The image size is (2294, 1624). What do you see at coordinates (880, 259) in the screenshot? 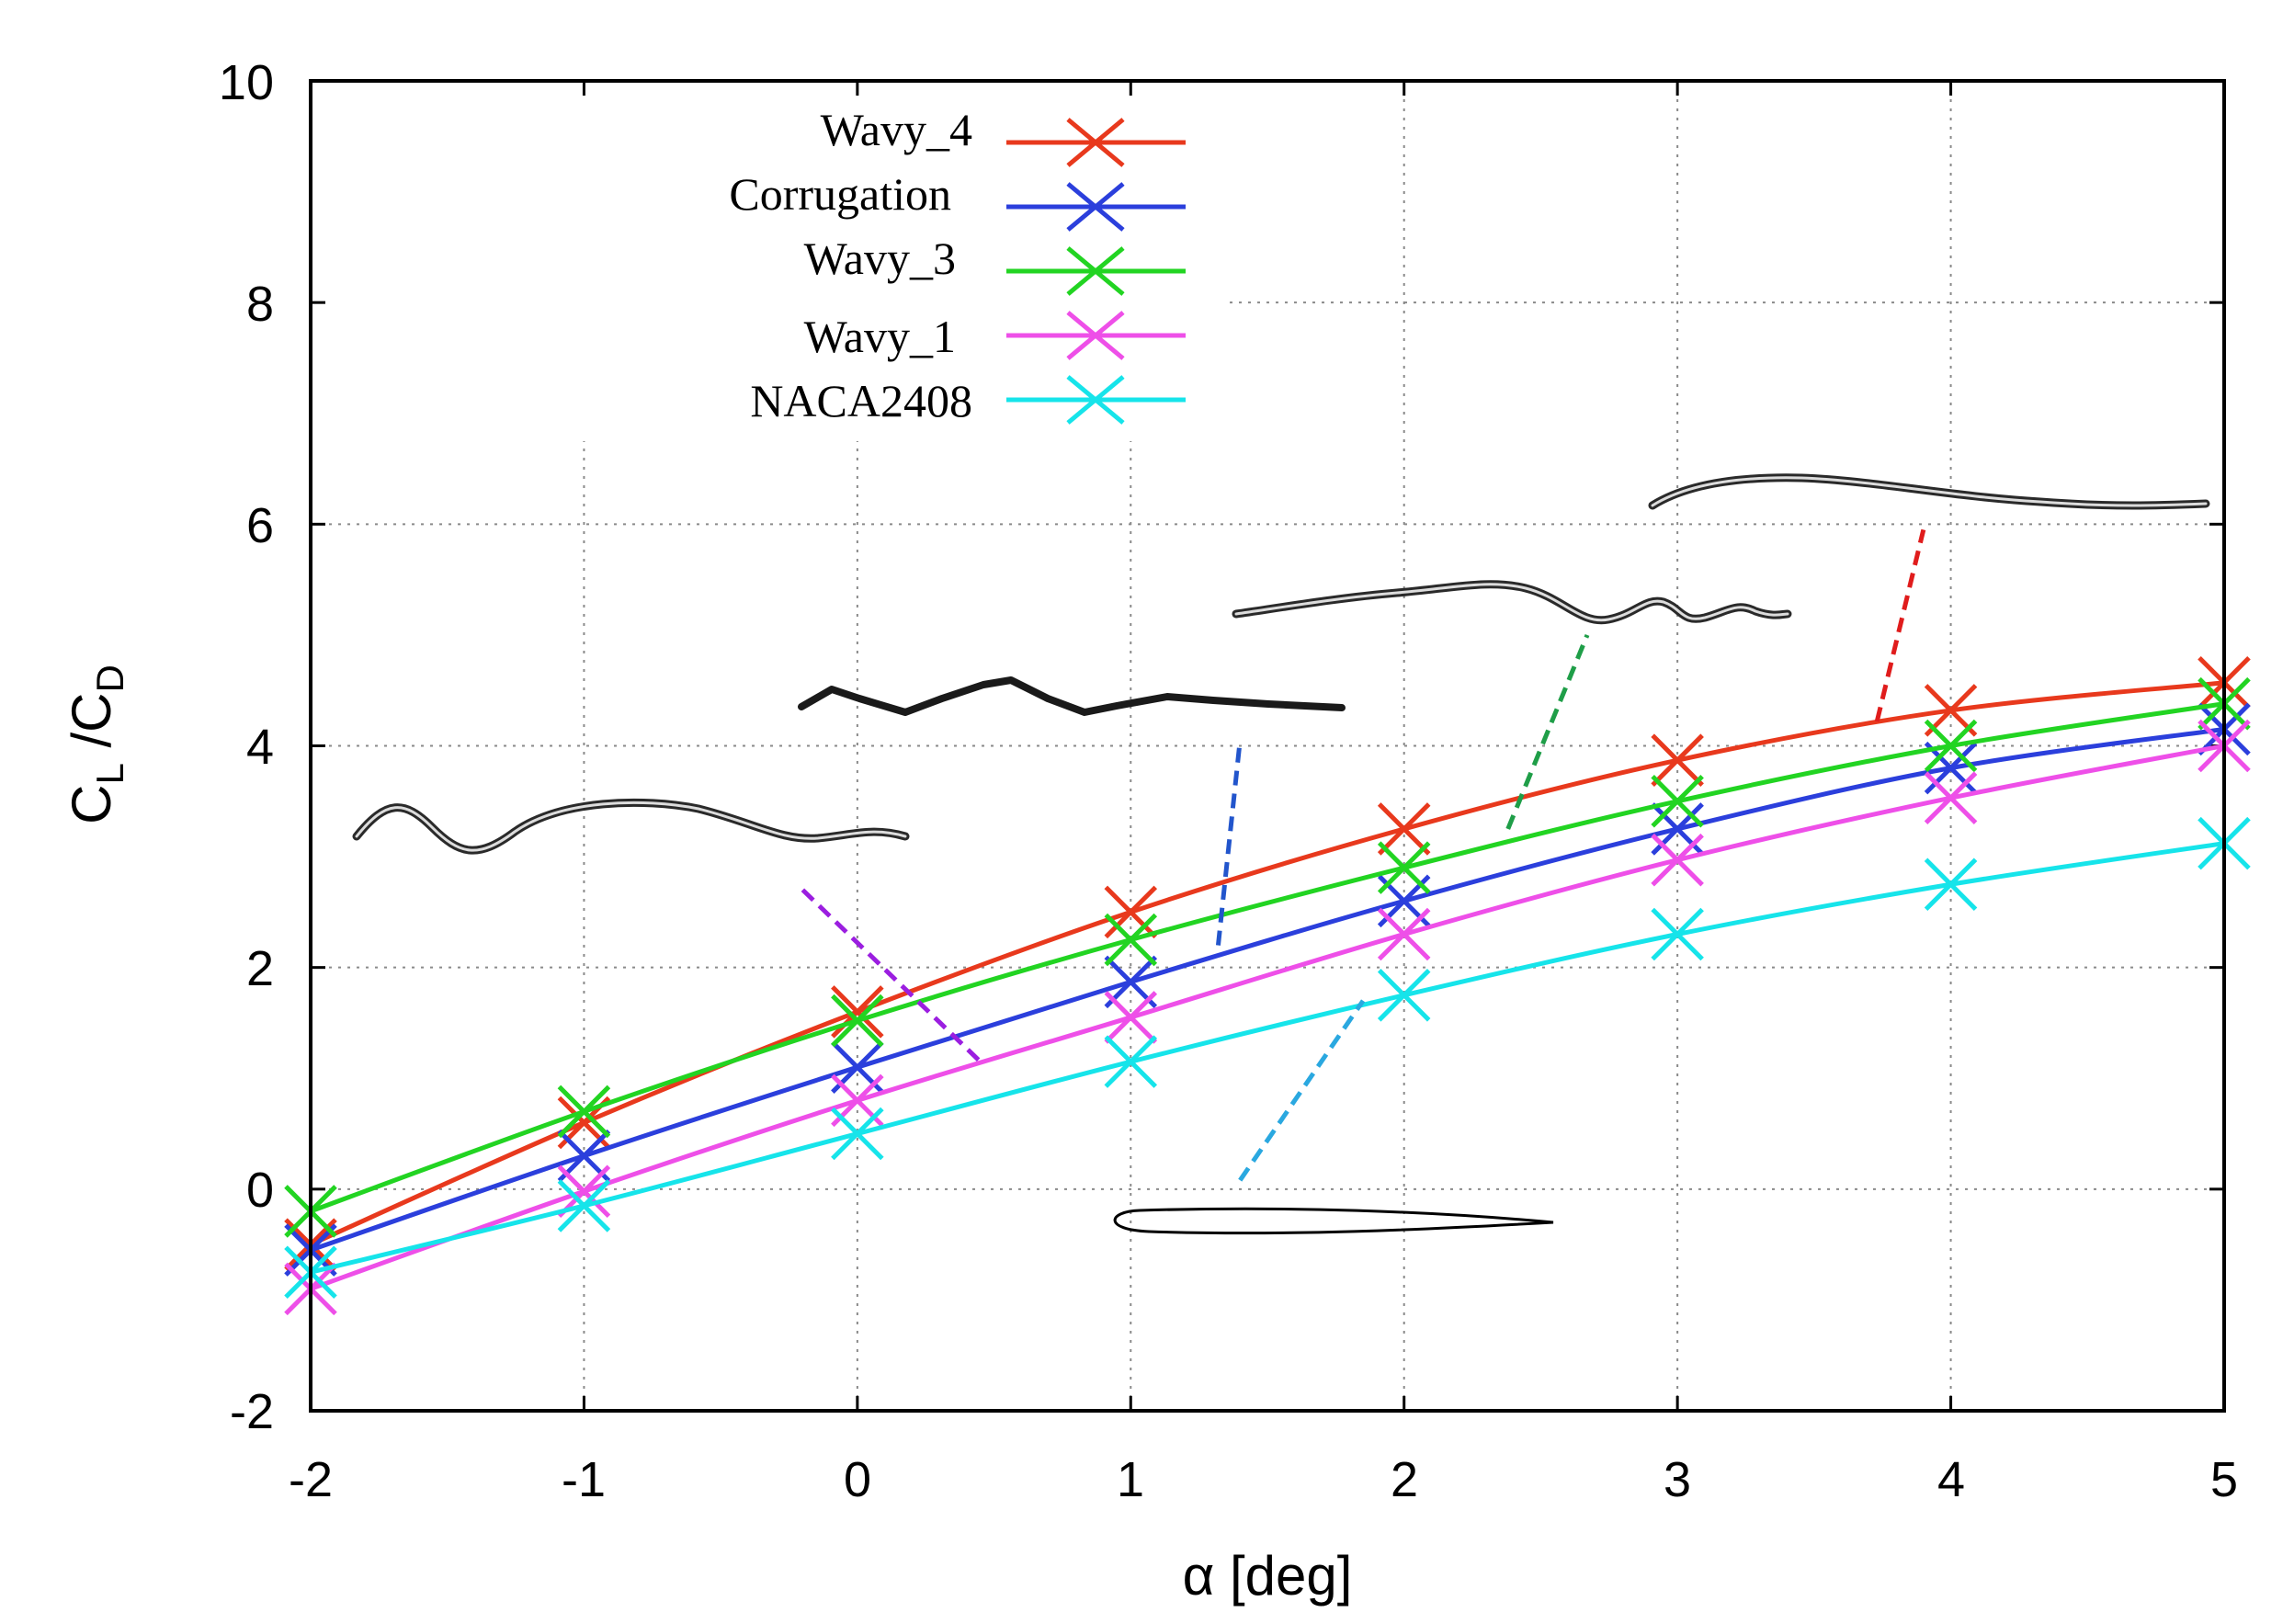
I see `legend-label: Wavy_3` at bounding box center [880, 259].